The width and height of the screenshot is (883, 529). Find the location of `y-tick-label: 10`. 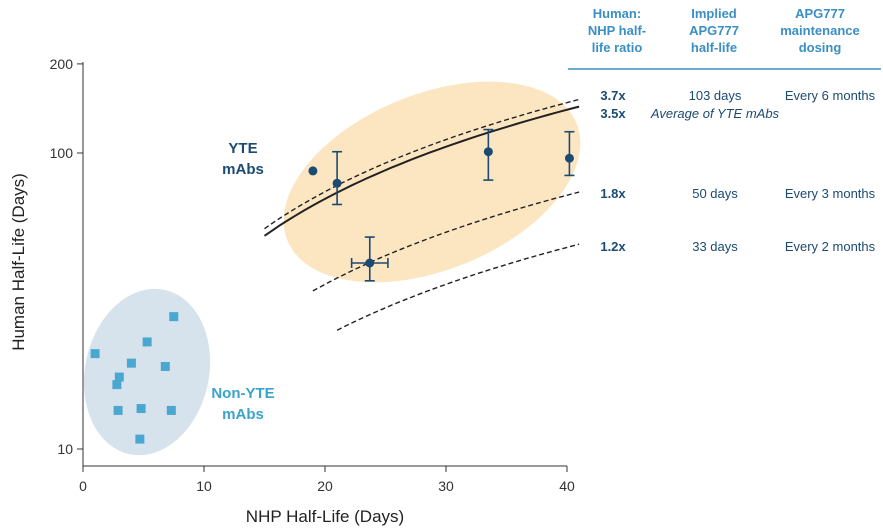

y-tick-label: 10 is located at coordinates (65, 449).